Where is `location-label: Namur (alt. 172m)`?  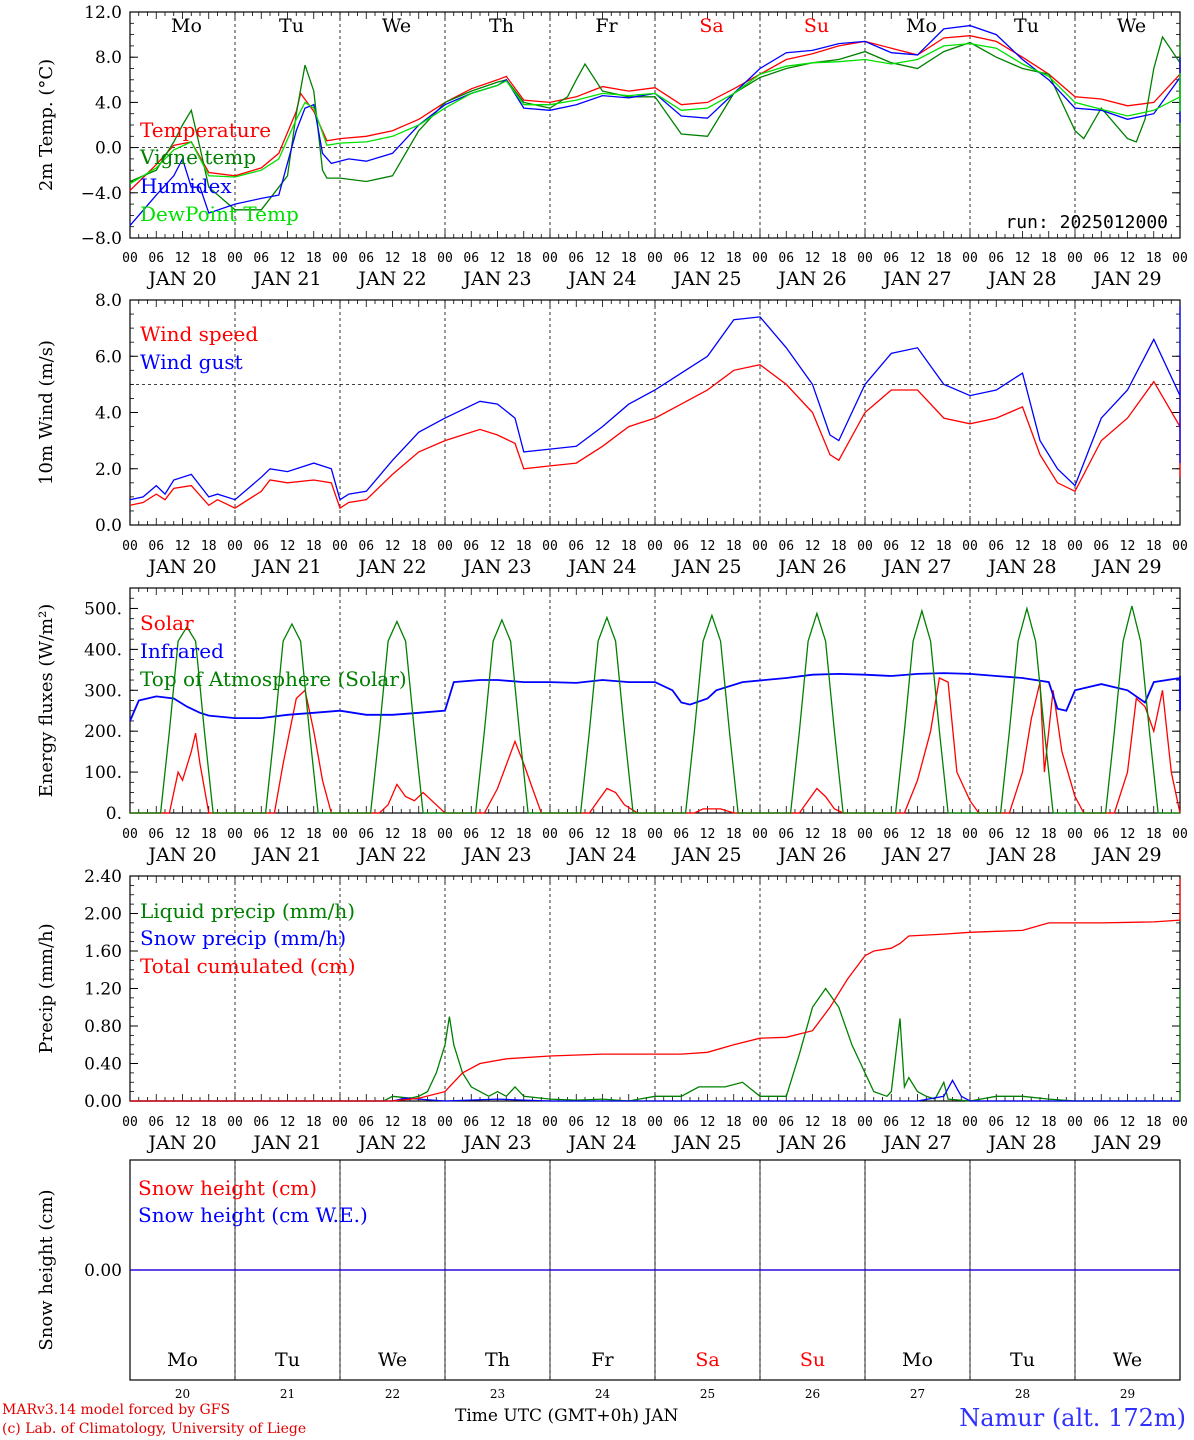
location-label: Namur (alt. 172m) is located at coordinates (1072, 1418).